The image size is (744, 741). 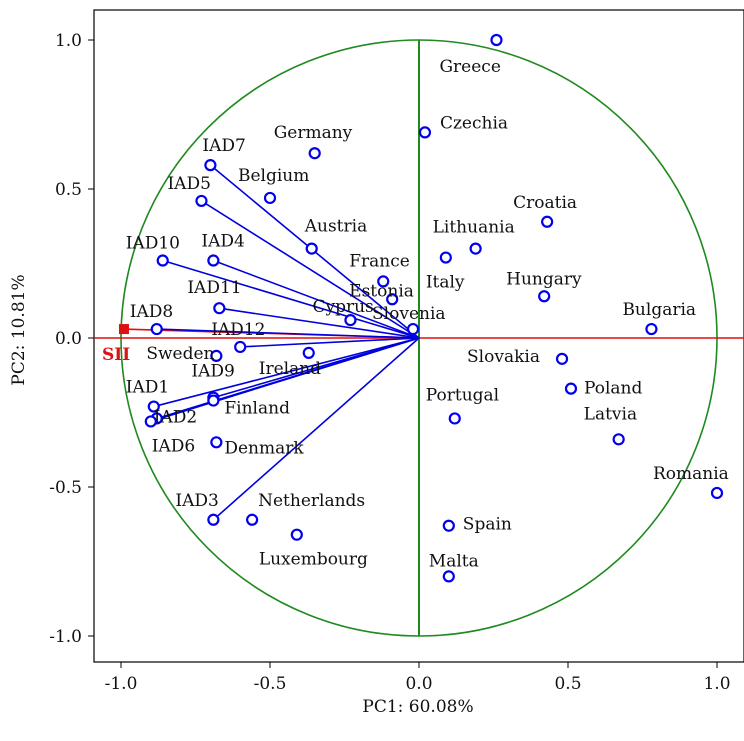 I want to click on country-label: Greece, so click(x=469, y=67).